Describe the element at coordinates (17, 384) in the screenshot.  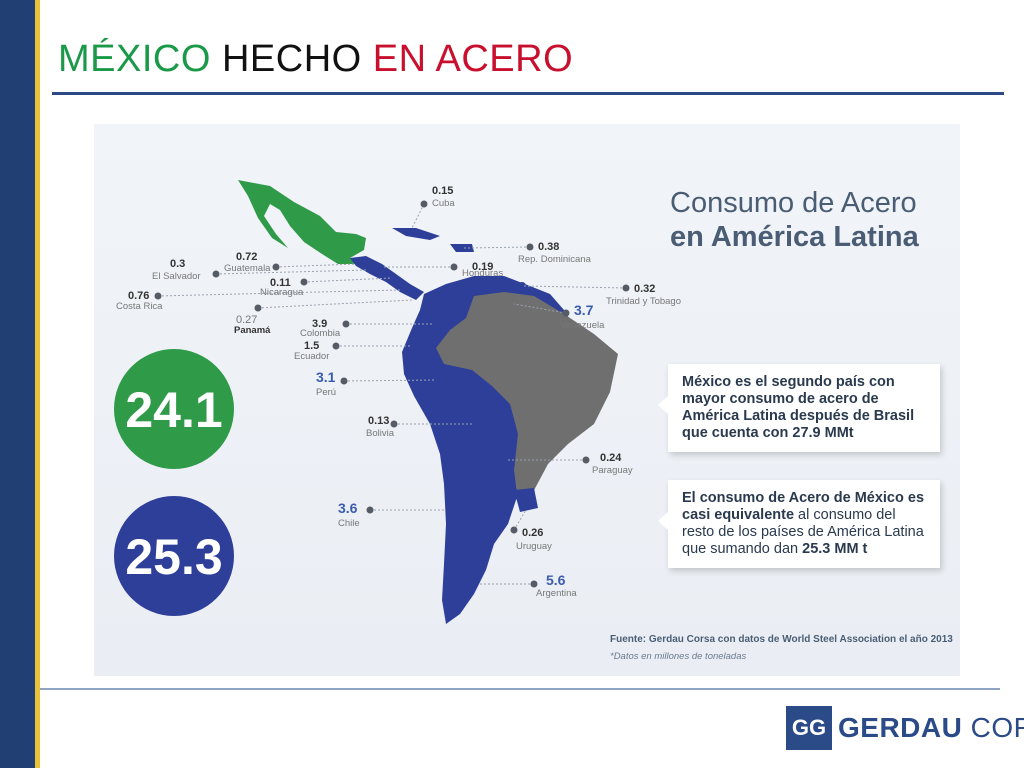
I see `left-accent-bar` at that location.